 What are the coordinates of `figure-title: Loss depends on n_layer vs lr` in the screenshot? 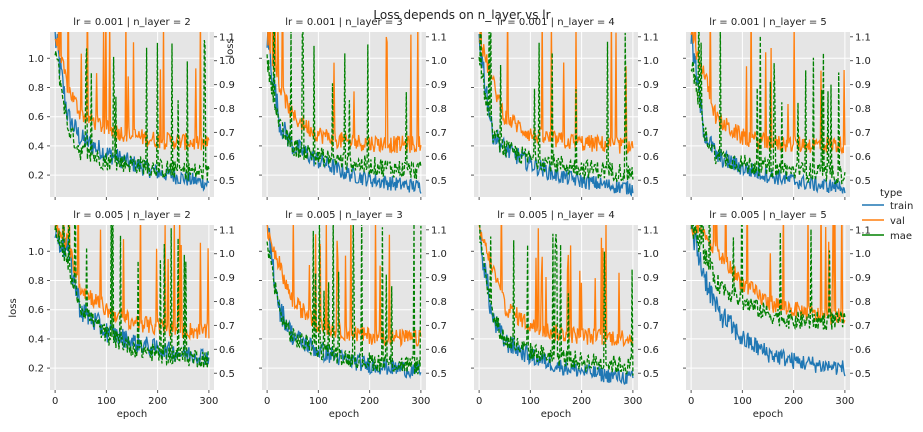 It's located at (461, 15).